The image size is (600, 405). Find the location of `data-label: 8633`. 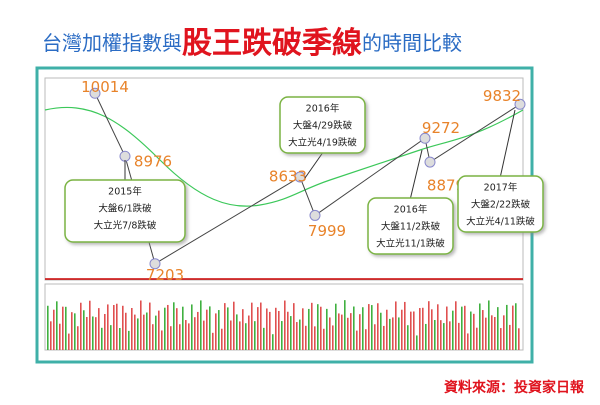

data-label: 8633 is located at coordinates (288, 176).